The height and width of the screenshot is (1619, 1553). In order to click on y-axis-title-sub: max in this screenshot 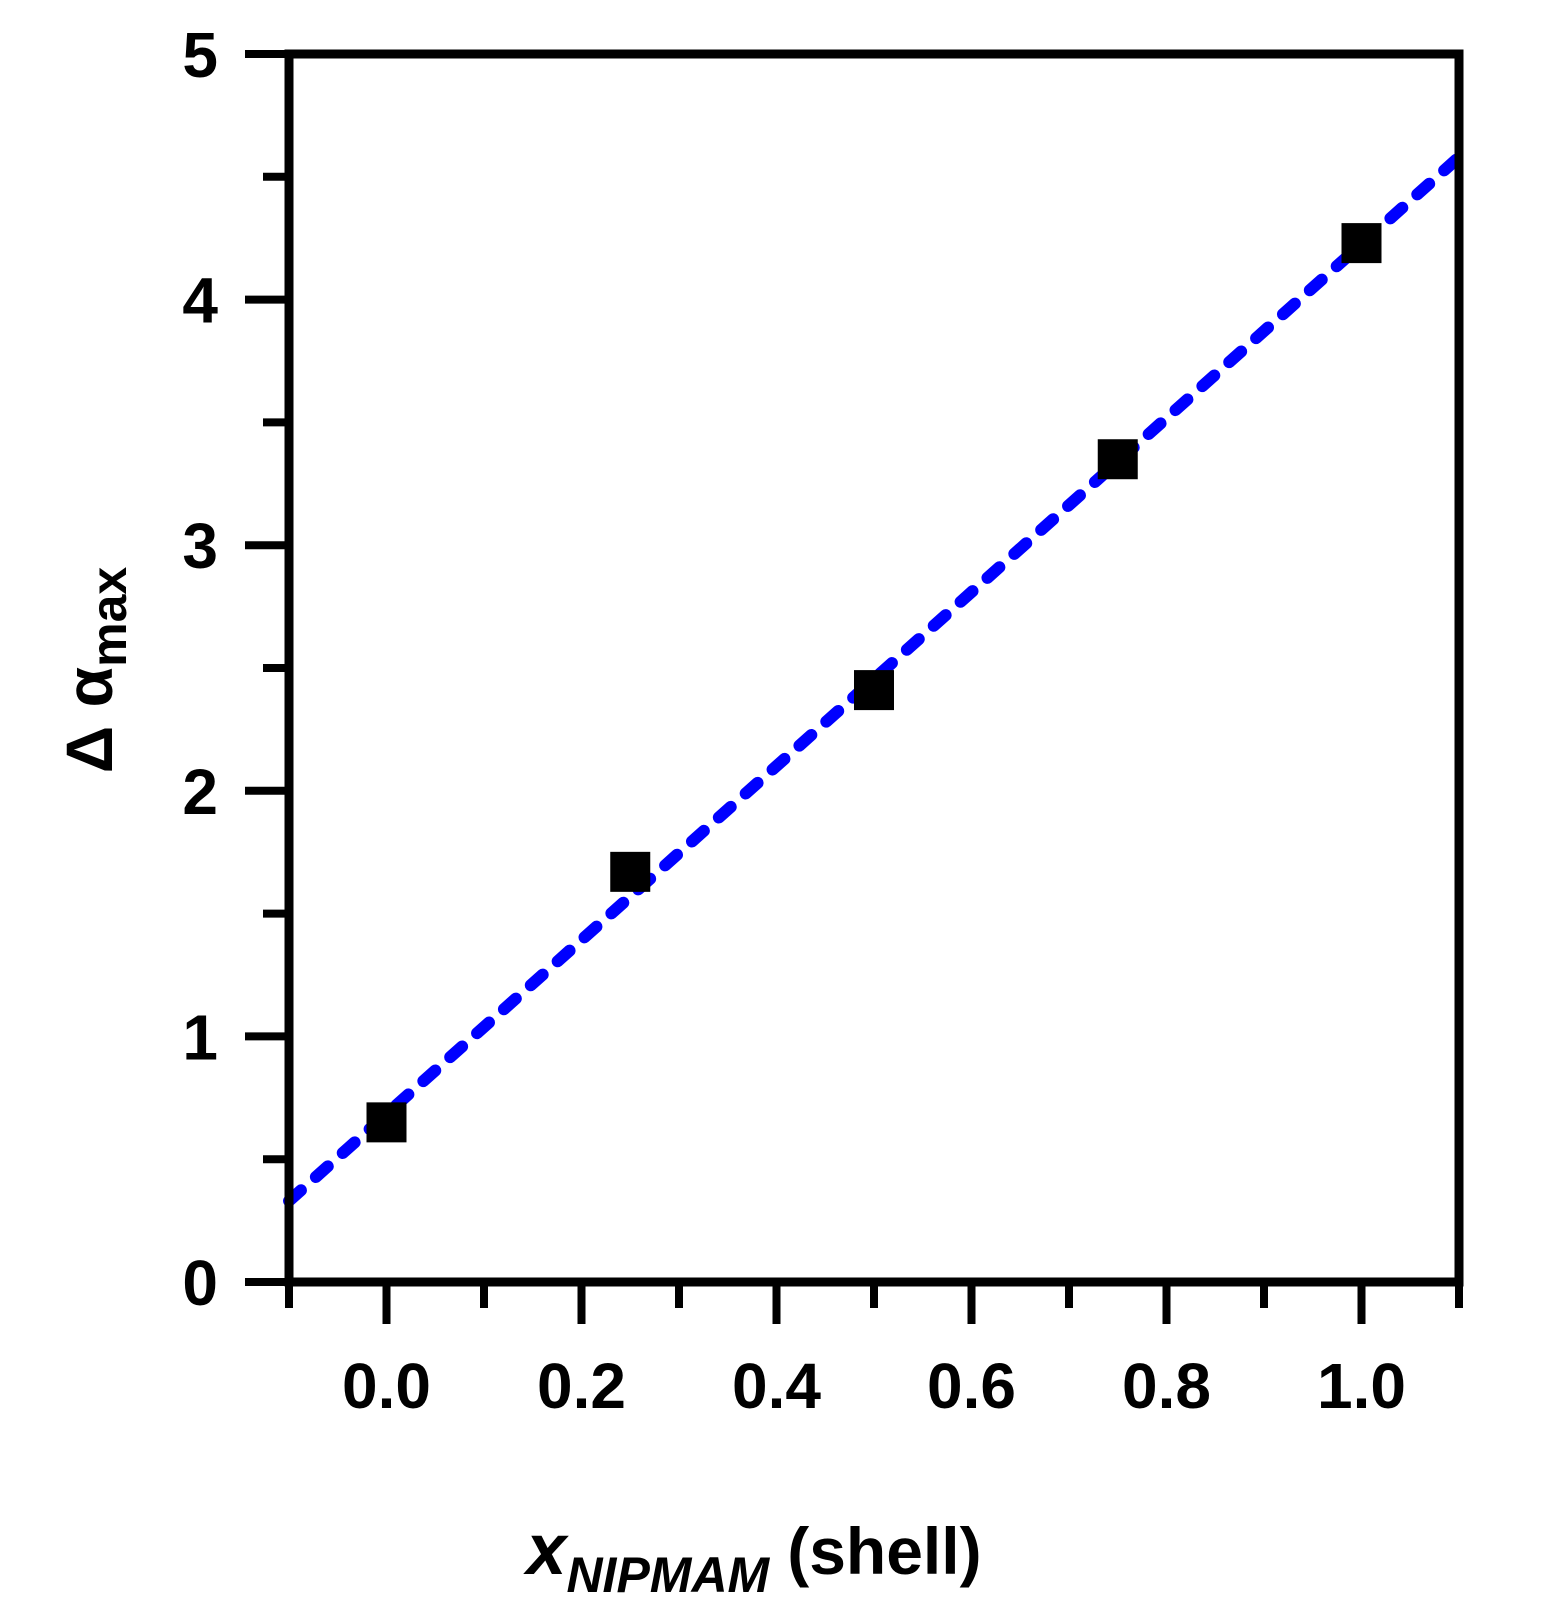, I will do `click(109, 617)`.